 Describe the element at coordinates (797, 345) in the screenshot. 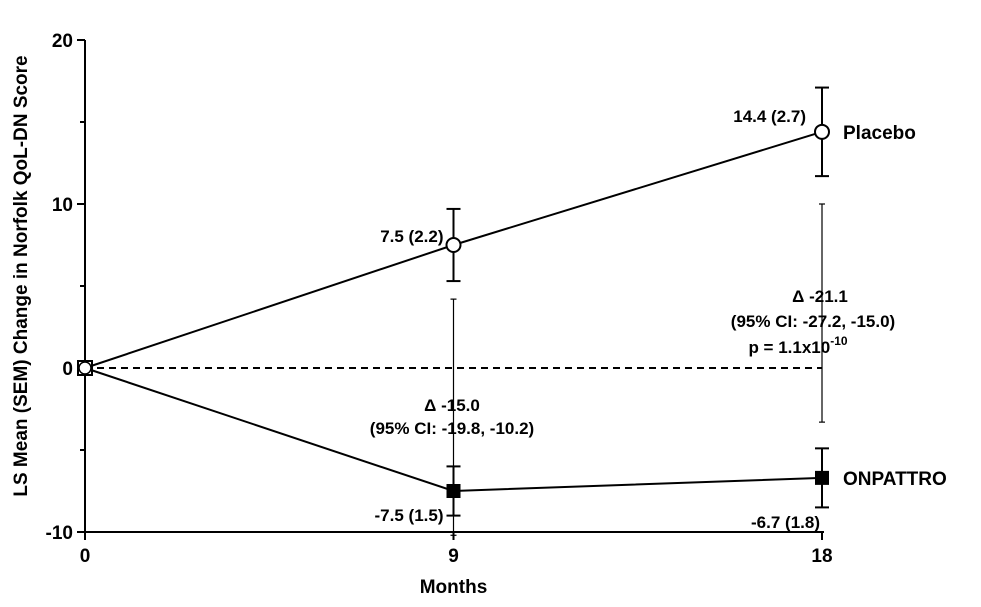

I see `diff-18-p-value: p = 1.1x10-10` at that location.